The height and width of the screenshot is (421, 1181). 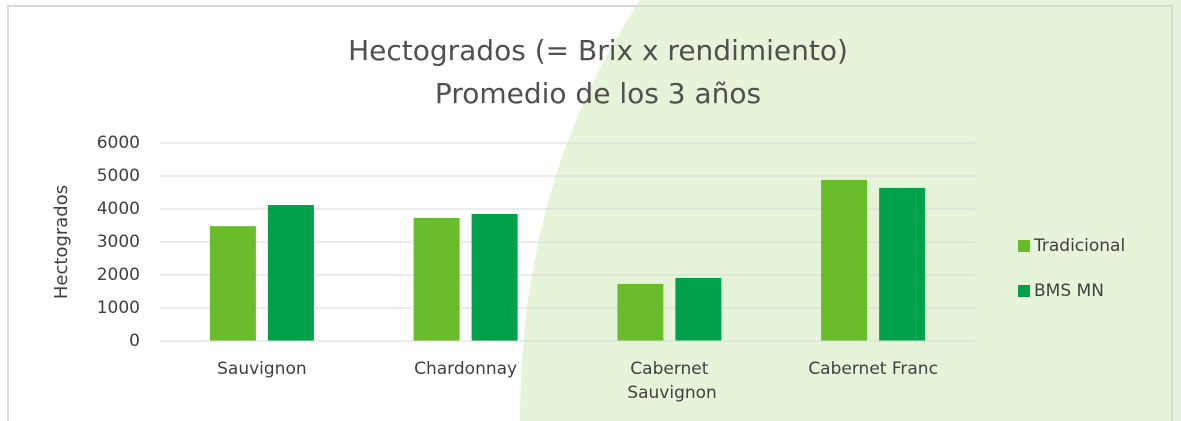 I want to click on y-tick-label: 2000, so click(x=118, y=275).